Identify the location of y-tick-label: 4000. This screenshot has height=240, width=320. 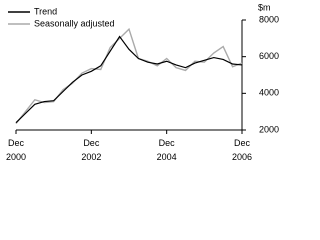
(269, 93).